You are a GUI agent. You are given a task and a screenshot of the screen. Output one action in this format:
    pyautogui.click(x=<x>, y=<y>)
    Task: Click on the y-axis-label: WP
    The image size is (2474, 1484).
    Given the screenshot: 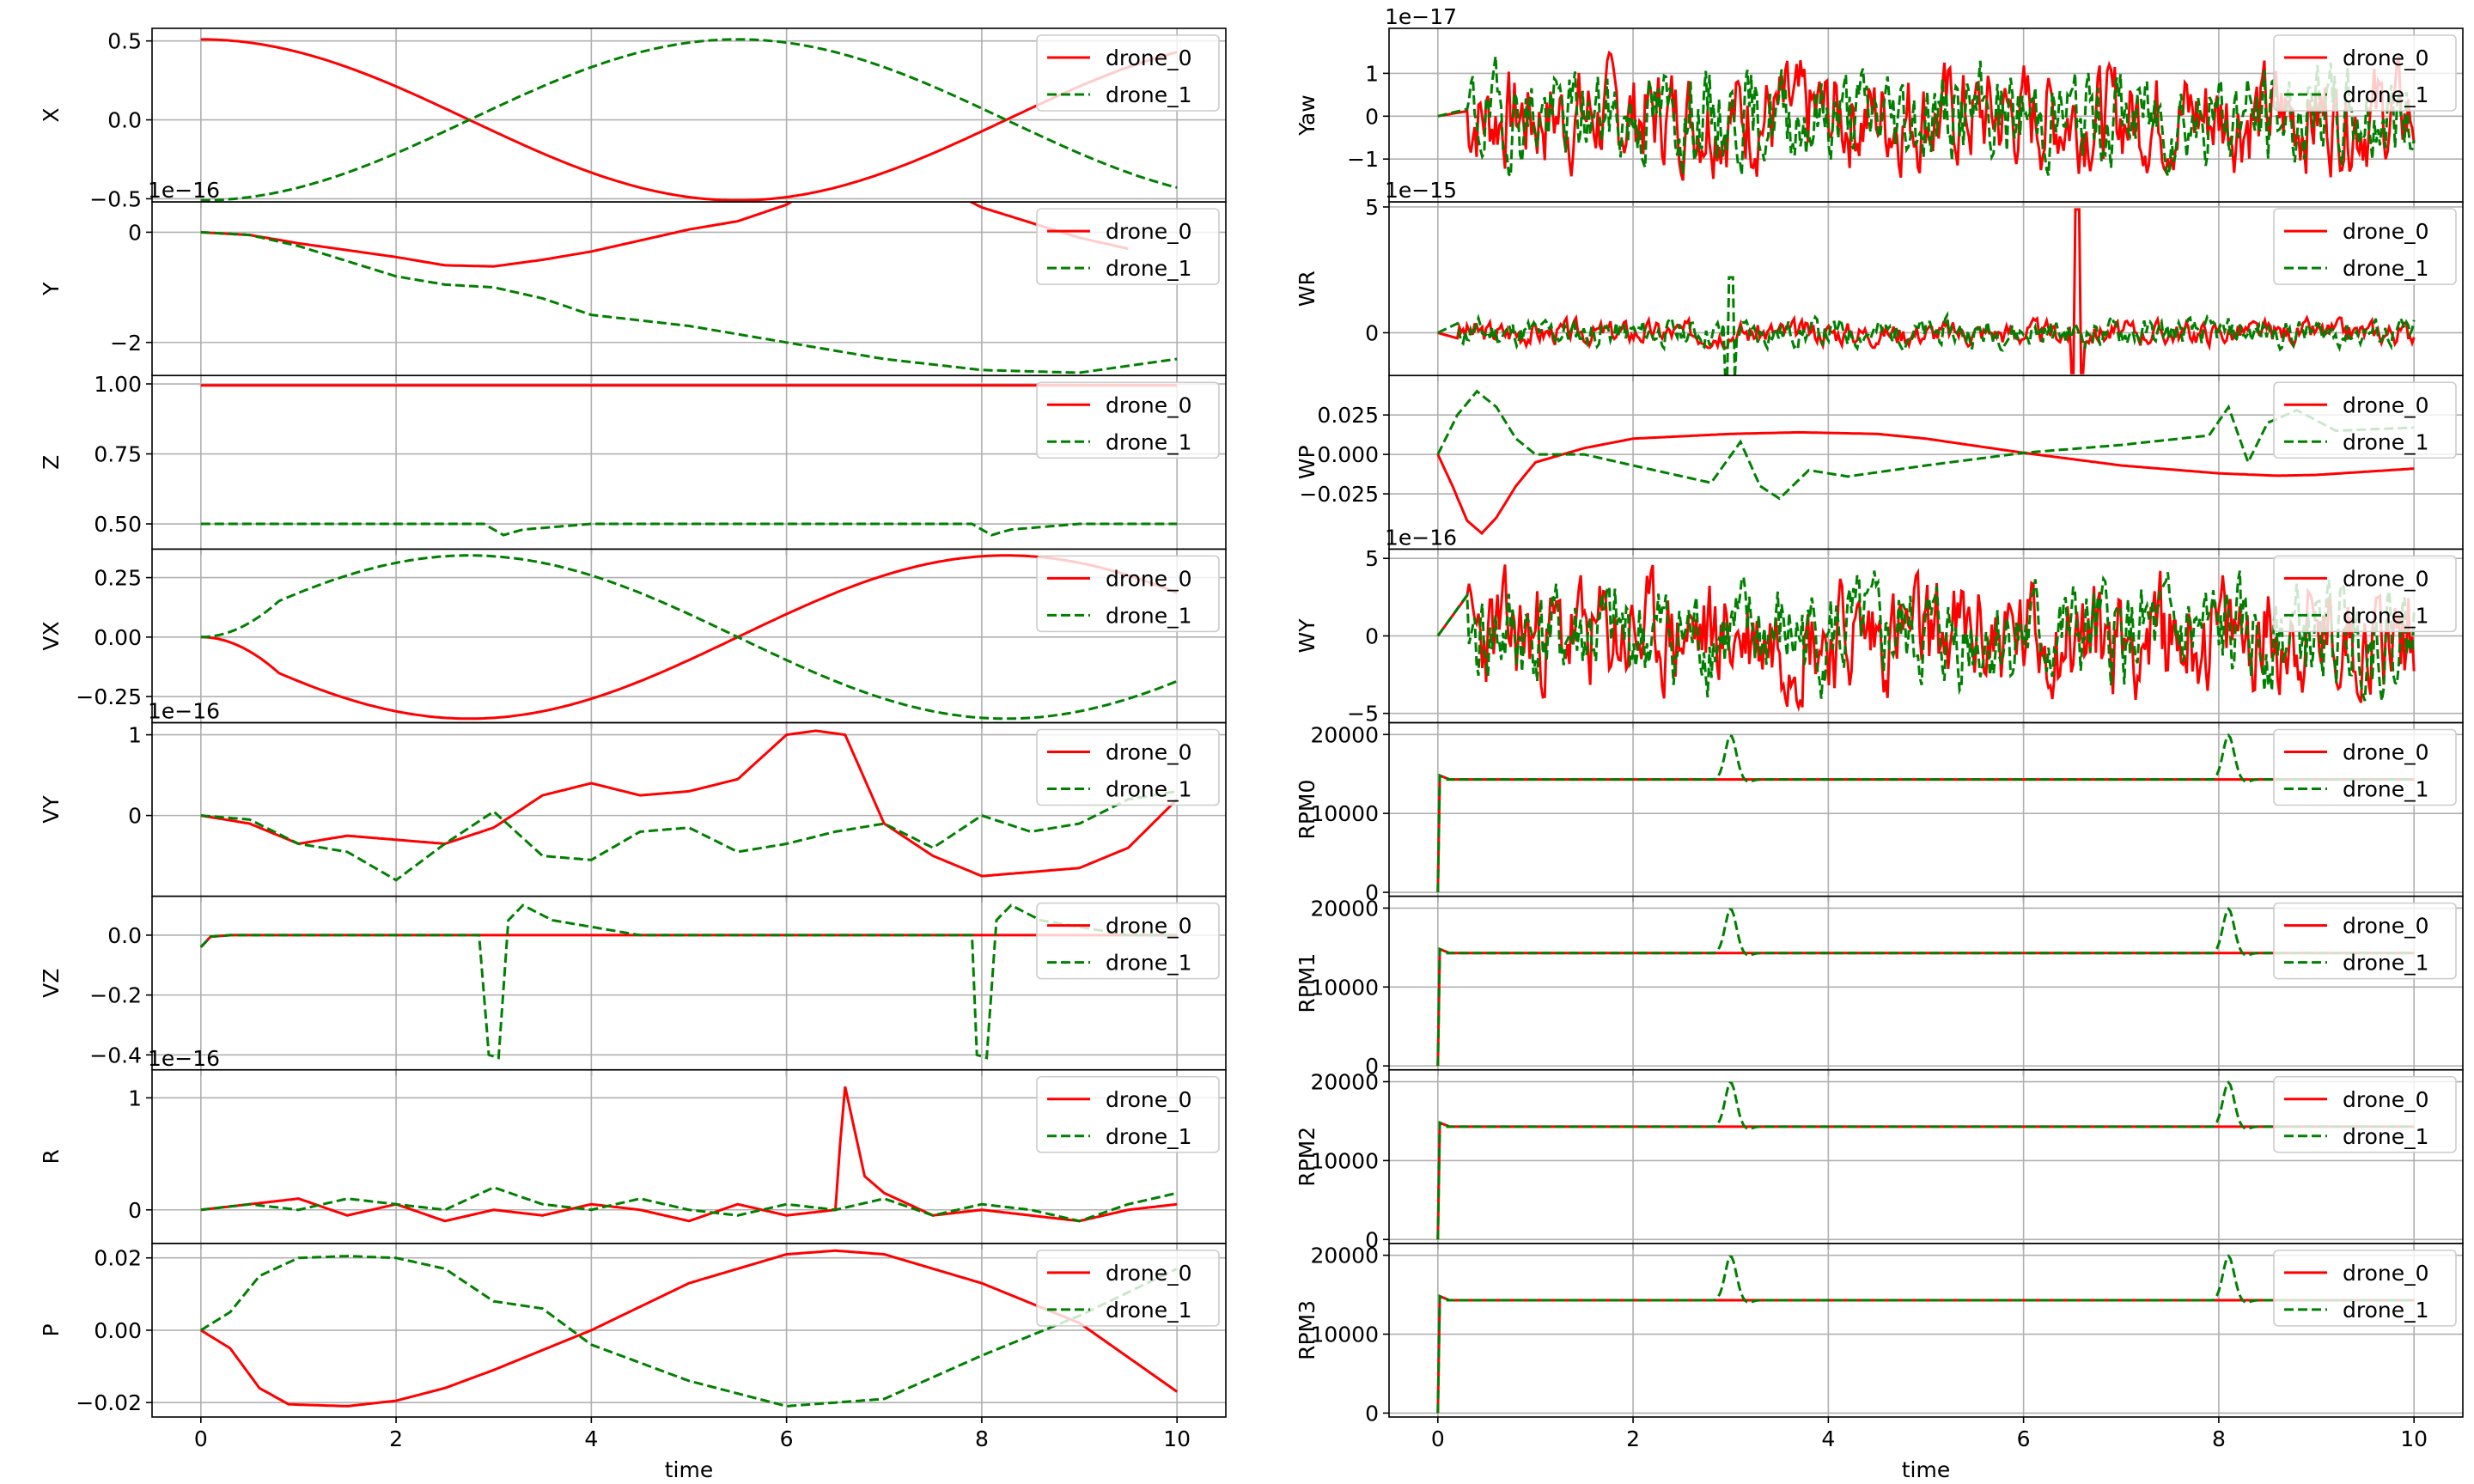 What is the action you would take?
    pyautogui.click(x=1307, y=462)
    